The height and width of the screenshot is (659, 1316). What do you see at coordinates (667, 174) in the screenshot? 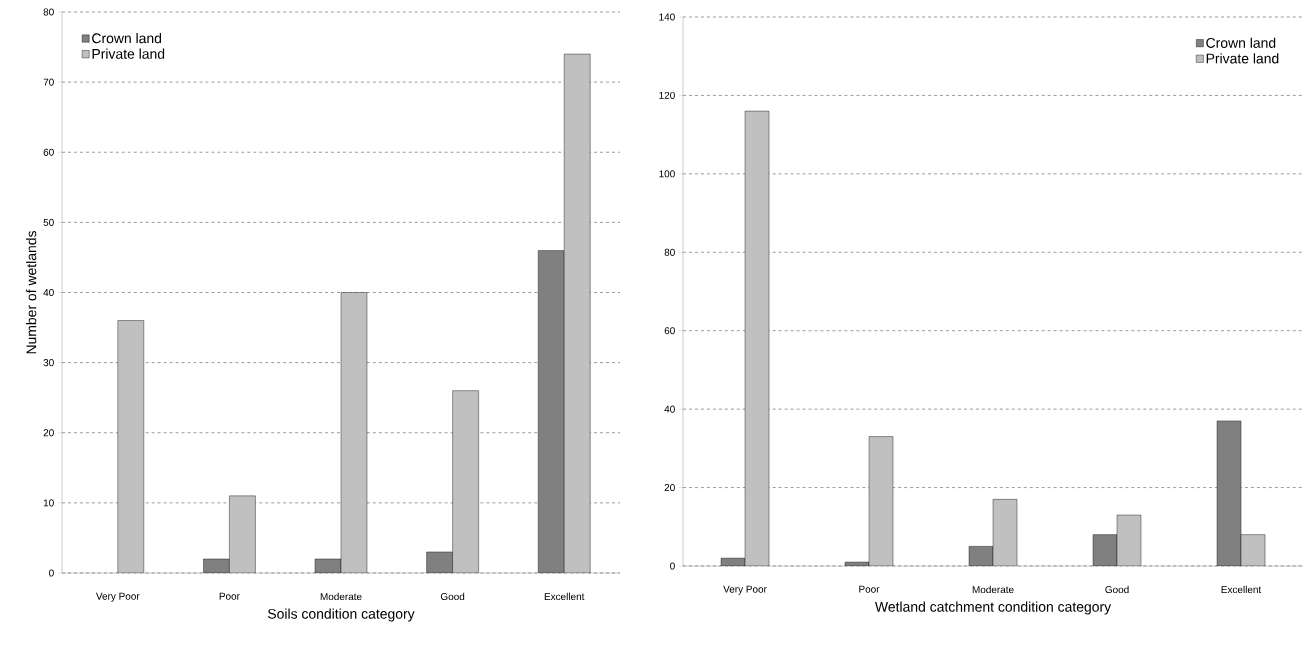
I see `y-tick-label: 100` at bounding box center [667, 174].